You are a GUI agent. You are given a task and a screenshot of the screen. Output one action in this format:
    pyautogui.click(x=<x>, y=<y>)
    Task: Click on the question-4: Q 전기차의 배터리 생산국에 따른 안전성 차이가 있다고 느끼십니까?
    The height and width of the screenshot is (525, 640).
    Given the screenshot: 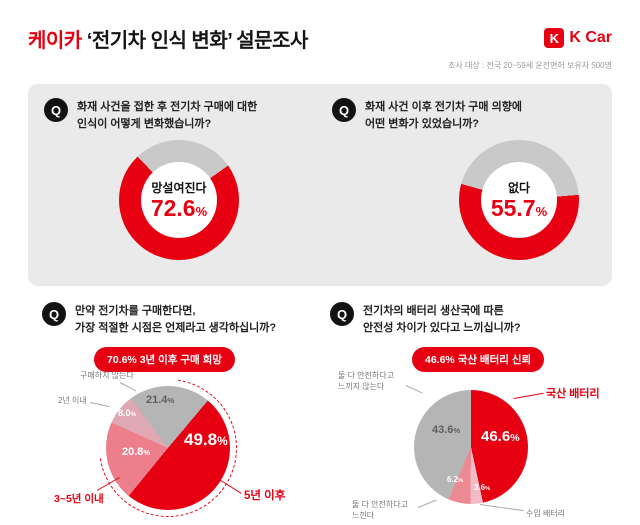 What is the action you would take?
    pyautogui.click(x=425, y=319)
    